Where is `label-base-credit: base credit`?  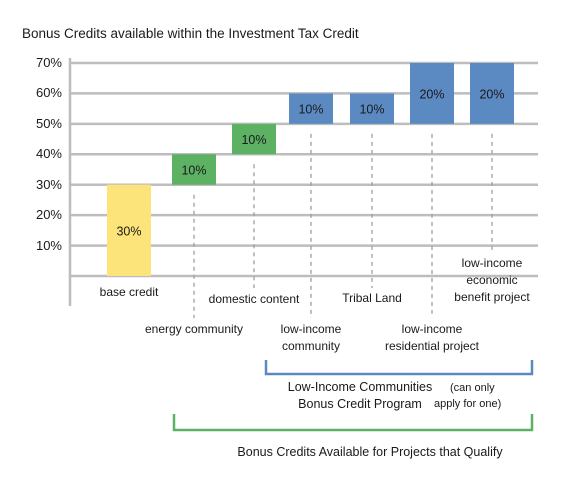
label-base-credit: base credit is located at coordinates (129, 292).